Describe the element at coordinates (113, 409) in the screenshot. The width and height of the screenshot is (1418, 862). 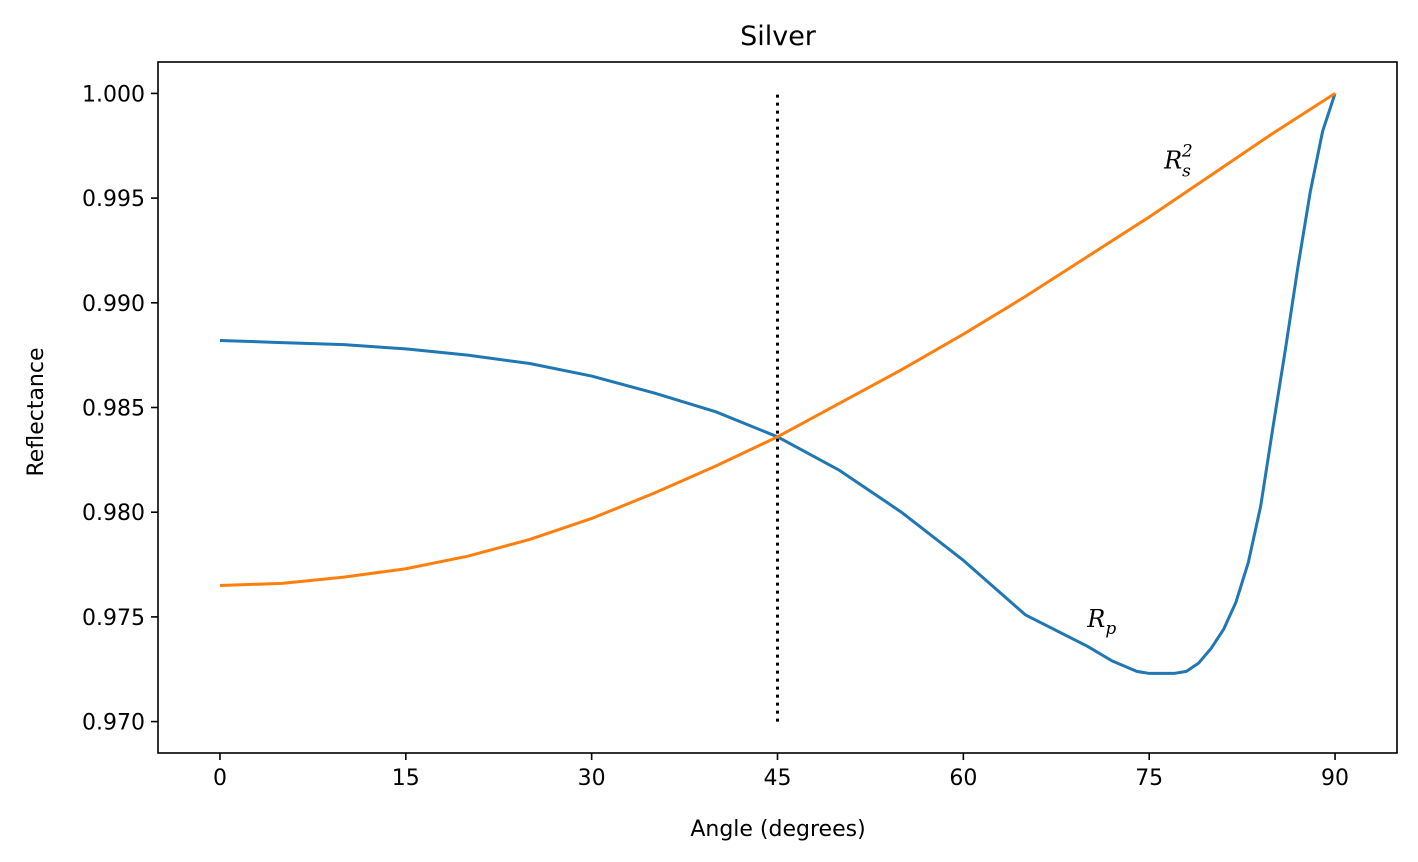
I see `y-tick-label: 0.985` at that location.